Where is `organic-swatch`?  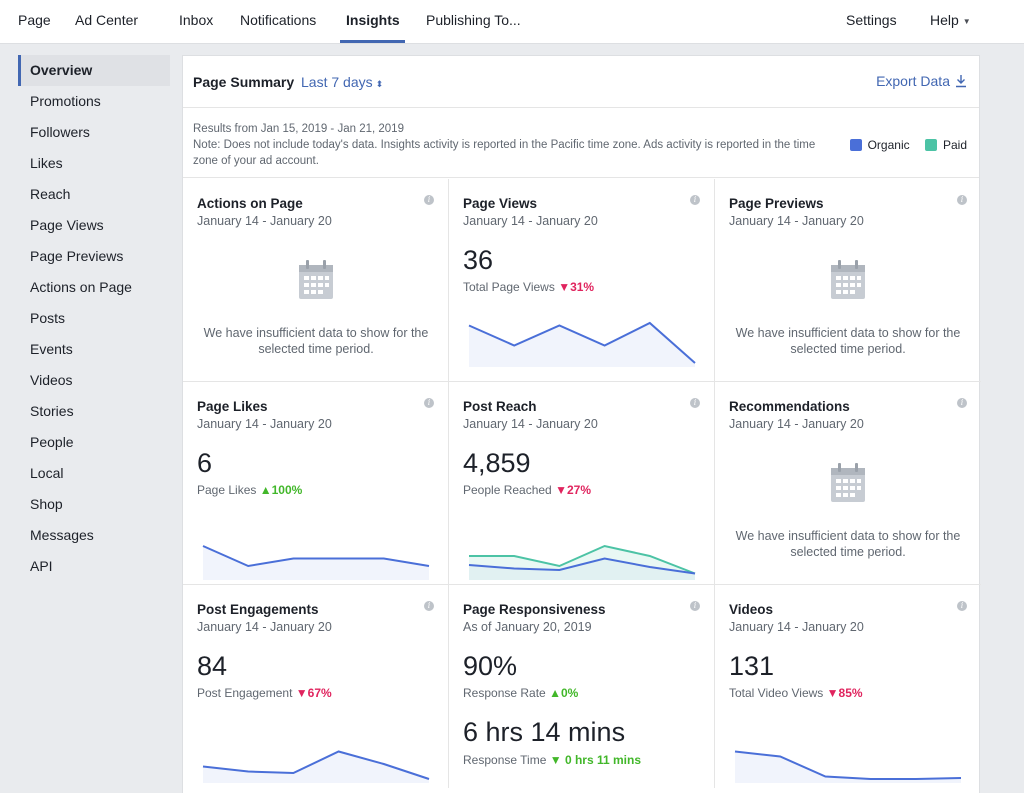
organic-swatch is located at coordinates (855, 145).